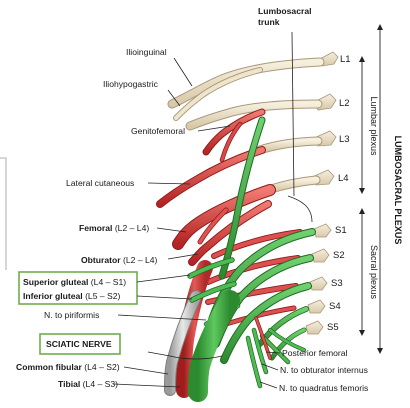 This screenshot has width=410, height=408. I want to click on tibial-label-roots: (L4 – S3), so click(99, 384).